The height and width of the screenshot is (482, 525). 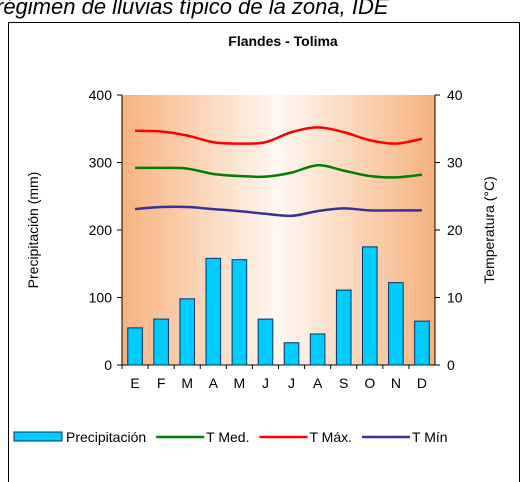 What do you see at coordinates (101, 95) in the screenshot?
I see `y-tick-label: 400` at bounding box center [101, 95].